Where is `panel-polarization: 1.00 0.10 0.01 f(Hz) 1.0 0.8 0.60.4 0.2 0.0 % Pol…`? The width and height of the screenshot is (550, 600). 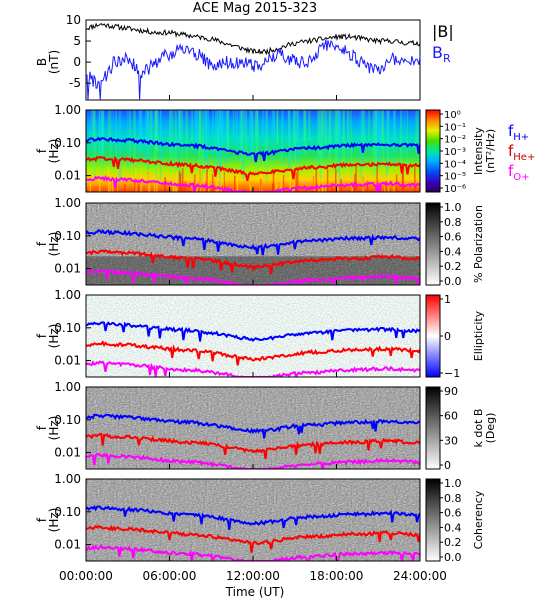
panel-polarization: 1.00 0.10 0.01 f(Hz) 1.0 0.8 0.60.4 0.2 0.0 % Pol… is located at coordinates (260, 242).